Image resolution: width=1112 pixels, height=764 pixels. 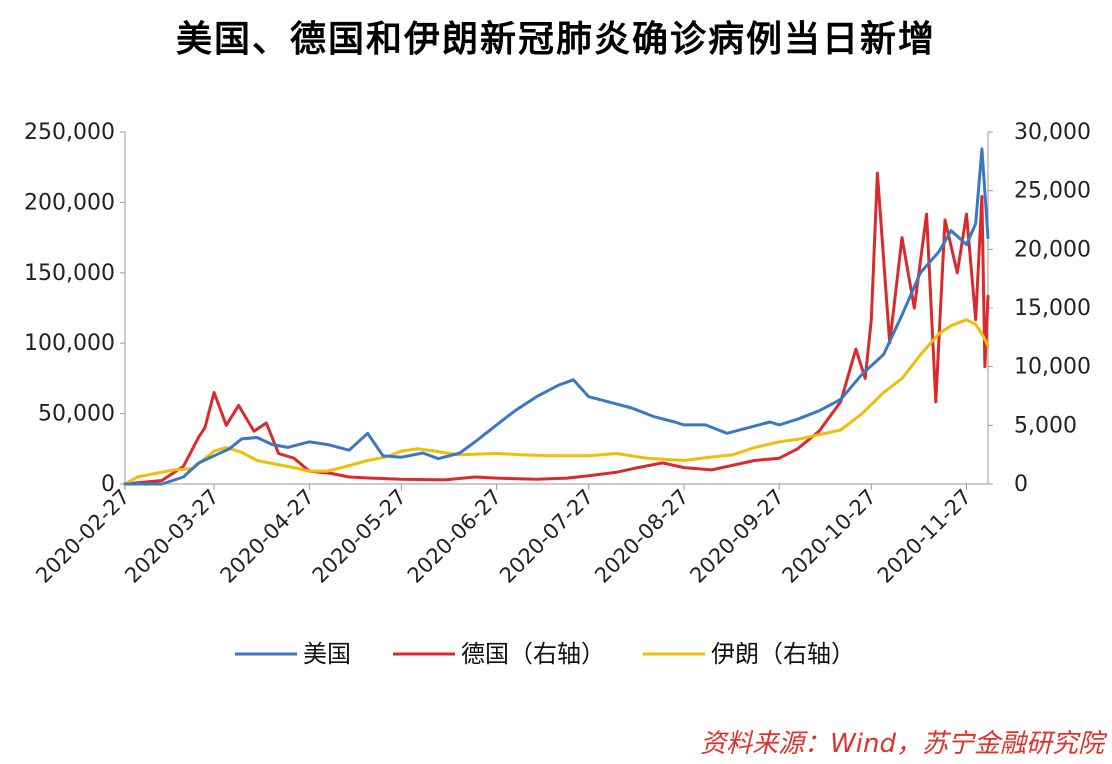 I want to click on legend-label-1: 德国（右轴）, so click(x=533, y=654).